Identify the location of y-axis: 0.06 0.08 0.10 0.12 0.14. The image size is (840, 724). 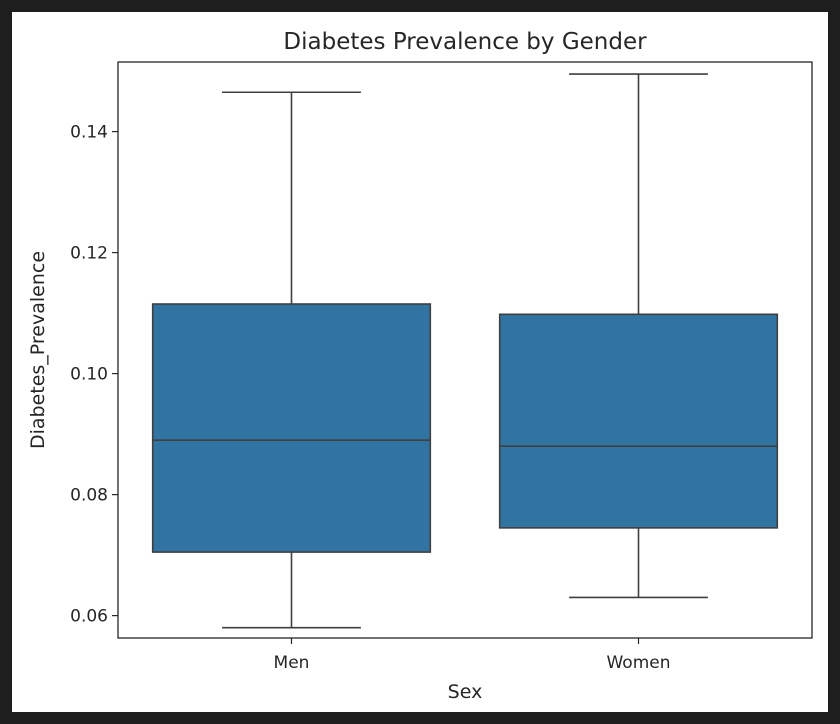
(94, 375).